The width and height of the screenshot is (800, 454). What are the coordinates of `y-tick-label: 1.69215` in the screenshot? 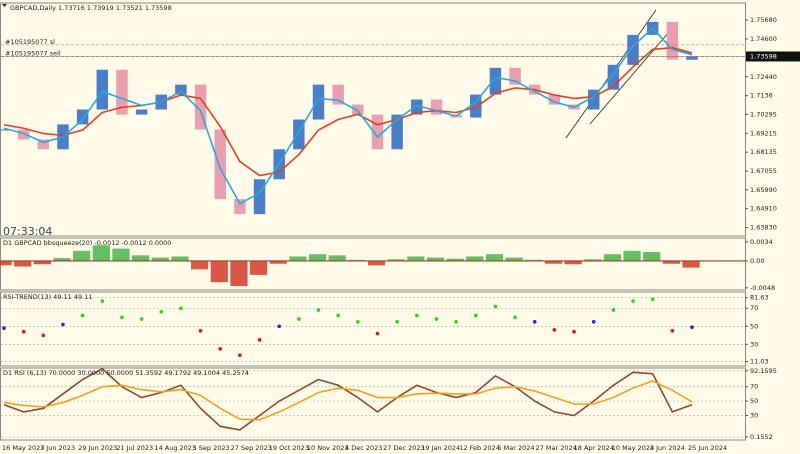 It's located at (763, 133).